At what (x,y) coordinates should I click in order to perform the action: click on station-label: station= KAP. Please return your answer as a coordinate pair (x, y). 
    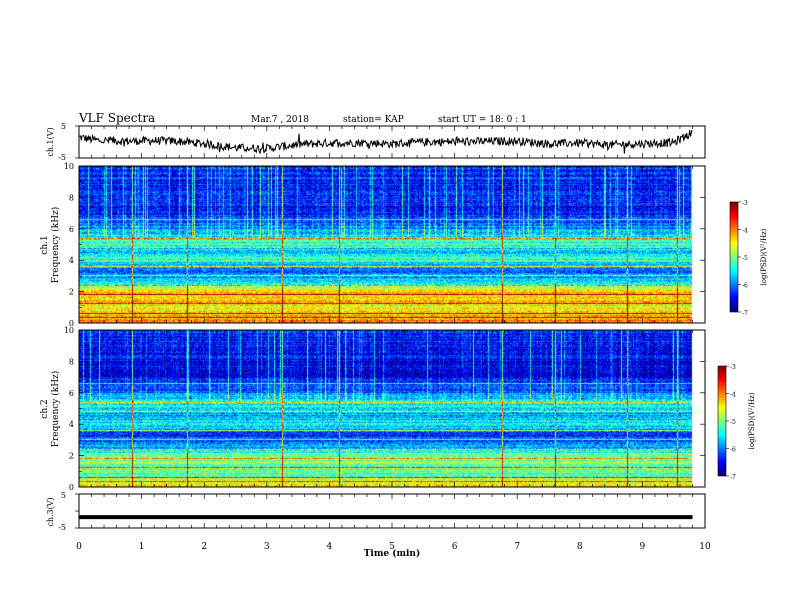
    Looking at the image, I should click on (373, 120).